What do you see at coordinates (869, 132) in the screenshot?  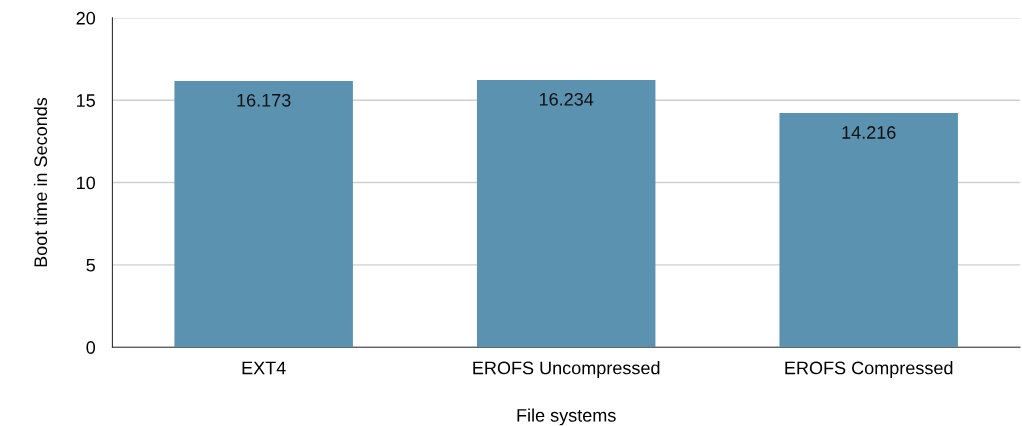 I see `data-label: 14.216` at bounding box center [869, 132].